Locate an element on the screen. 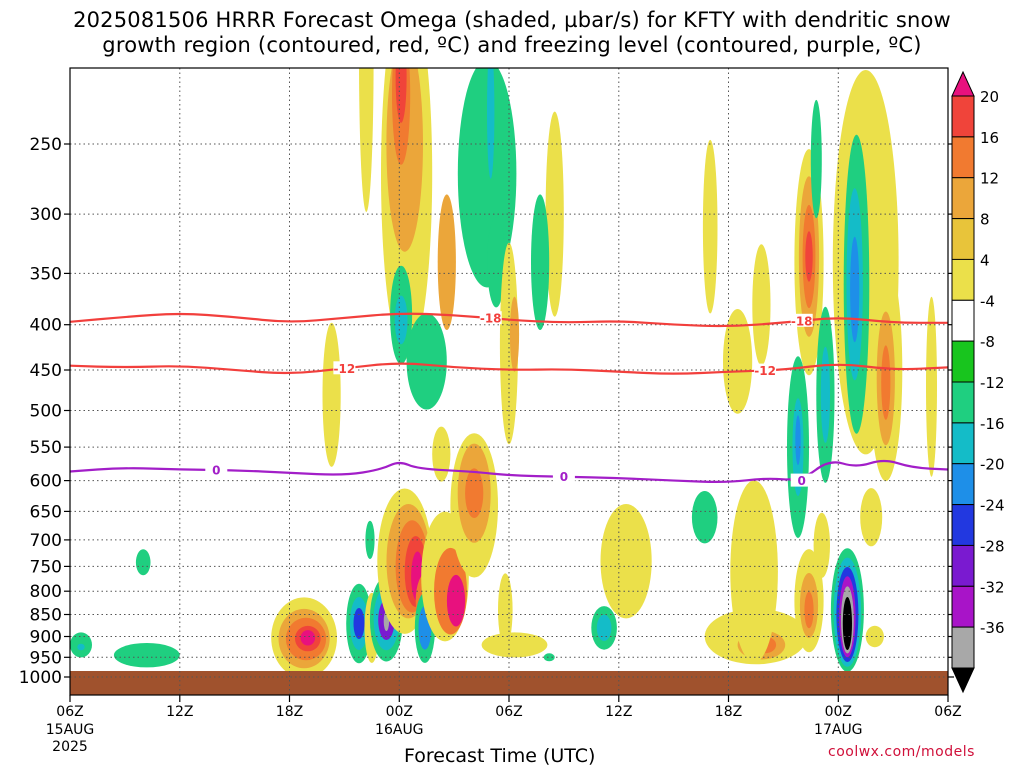 The height and width of the screenshot is (768, 1024). colorbar-label: -16 is located at coordinates (992, 424).